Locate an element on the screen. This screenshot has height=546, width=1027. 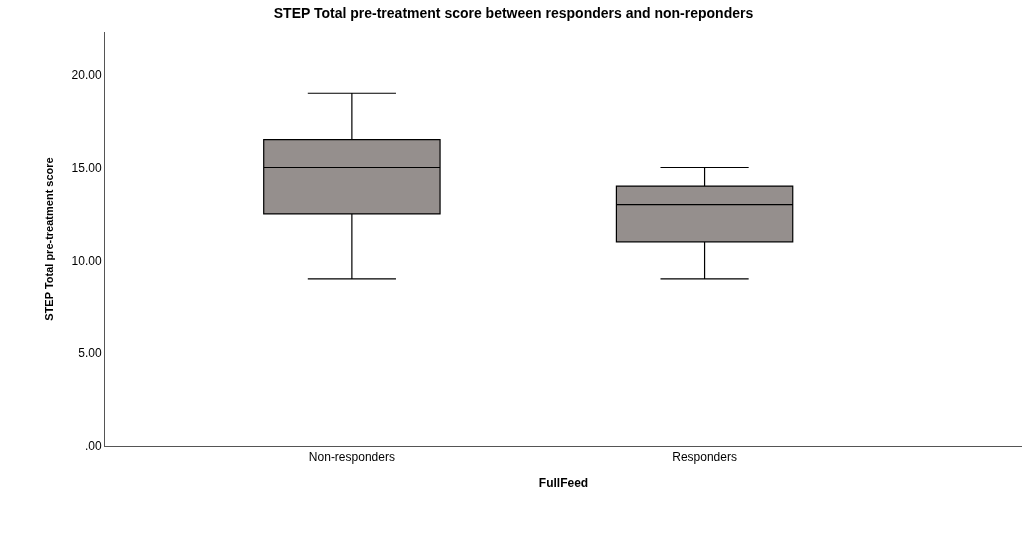
y-tick-label: 5.00 is located at coordinates (90, 353).